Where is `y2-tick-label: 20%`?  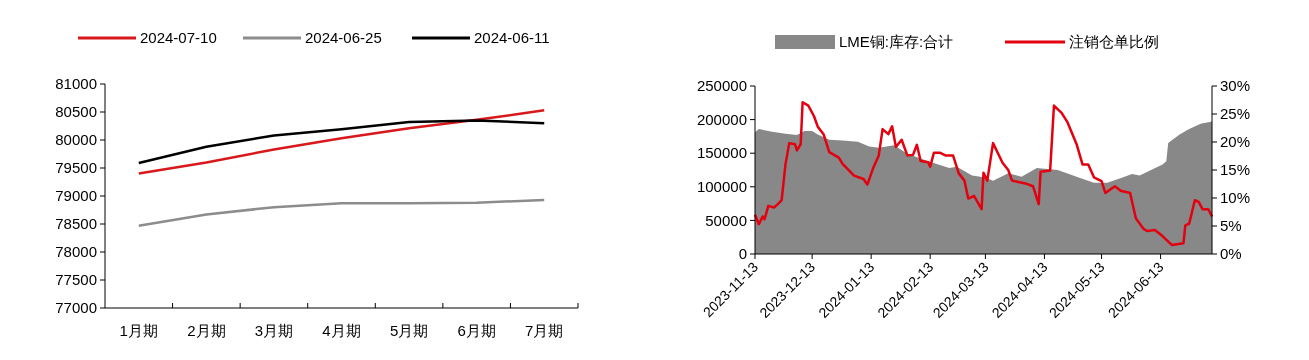 y2-tick-label: 20% is located at coordinates (1235, 142).